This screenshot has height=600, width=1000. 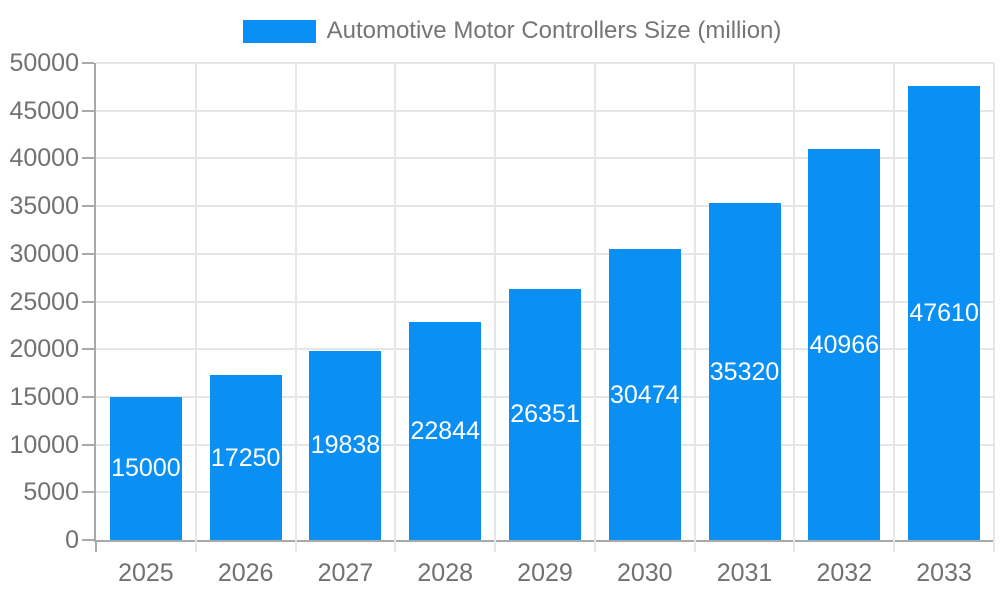 I want to click on bar: 30474, so click(x=644, y=394).